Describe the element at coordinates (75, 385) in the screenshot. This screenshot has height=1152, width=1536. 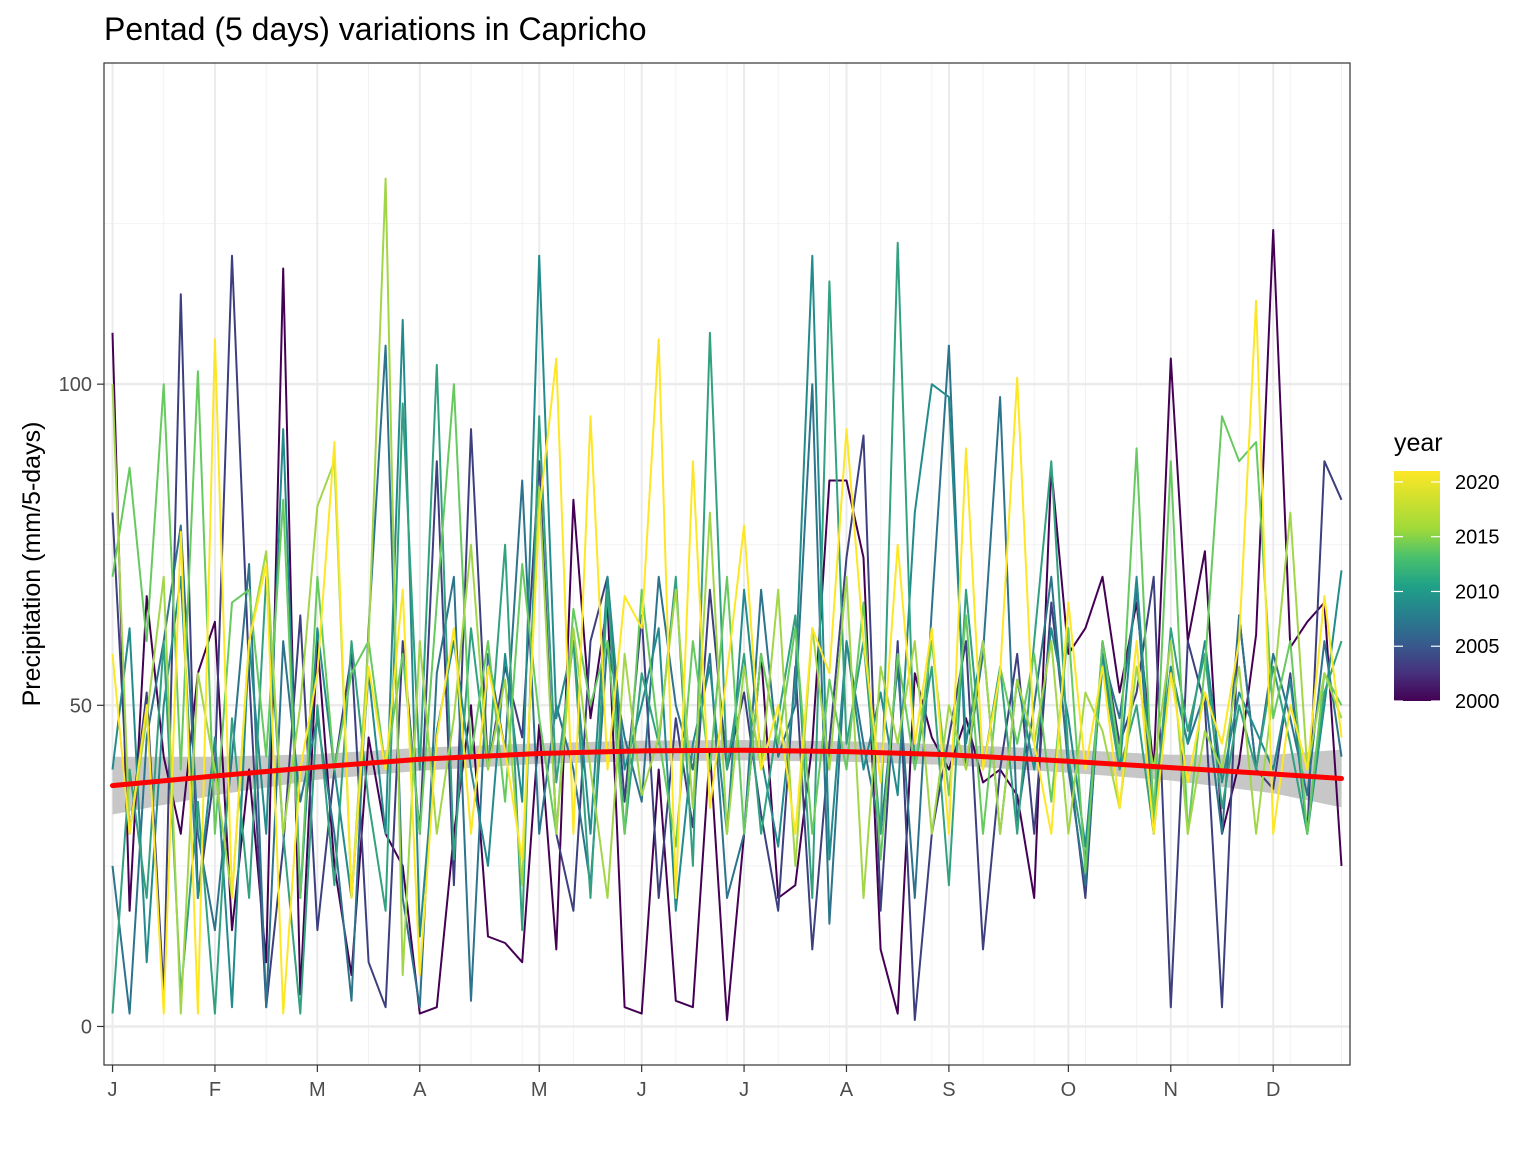
I see `y-tick-label: 100` at that location.